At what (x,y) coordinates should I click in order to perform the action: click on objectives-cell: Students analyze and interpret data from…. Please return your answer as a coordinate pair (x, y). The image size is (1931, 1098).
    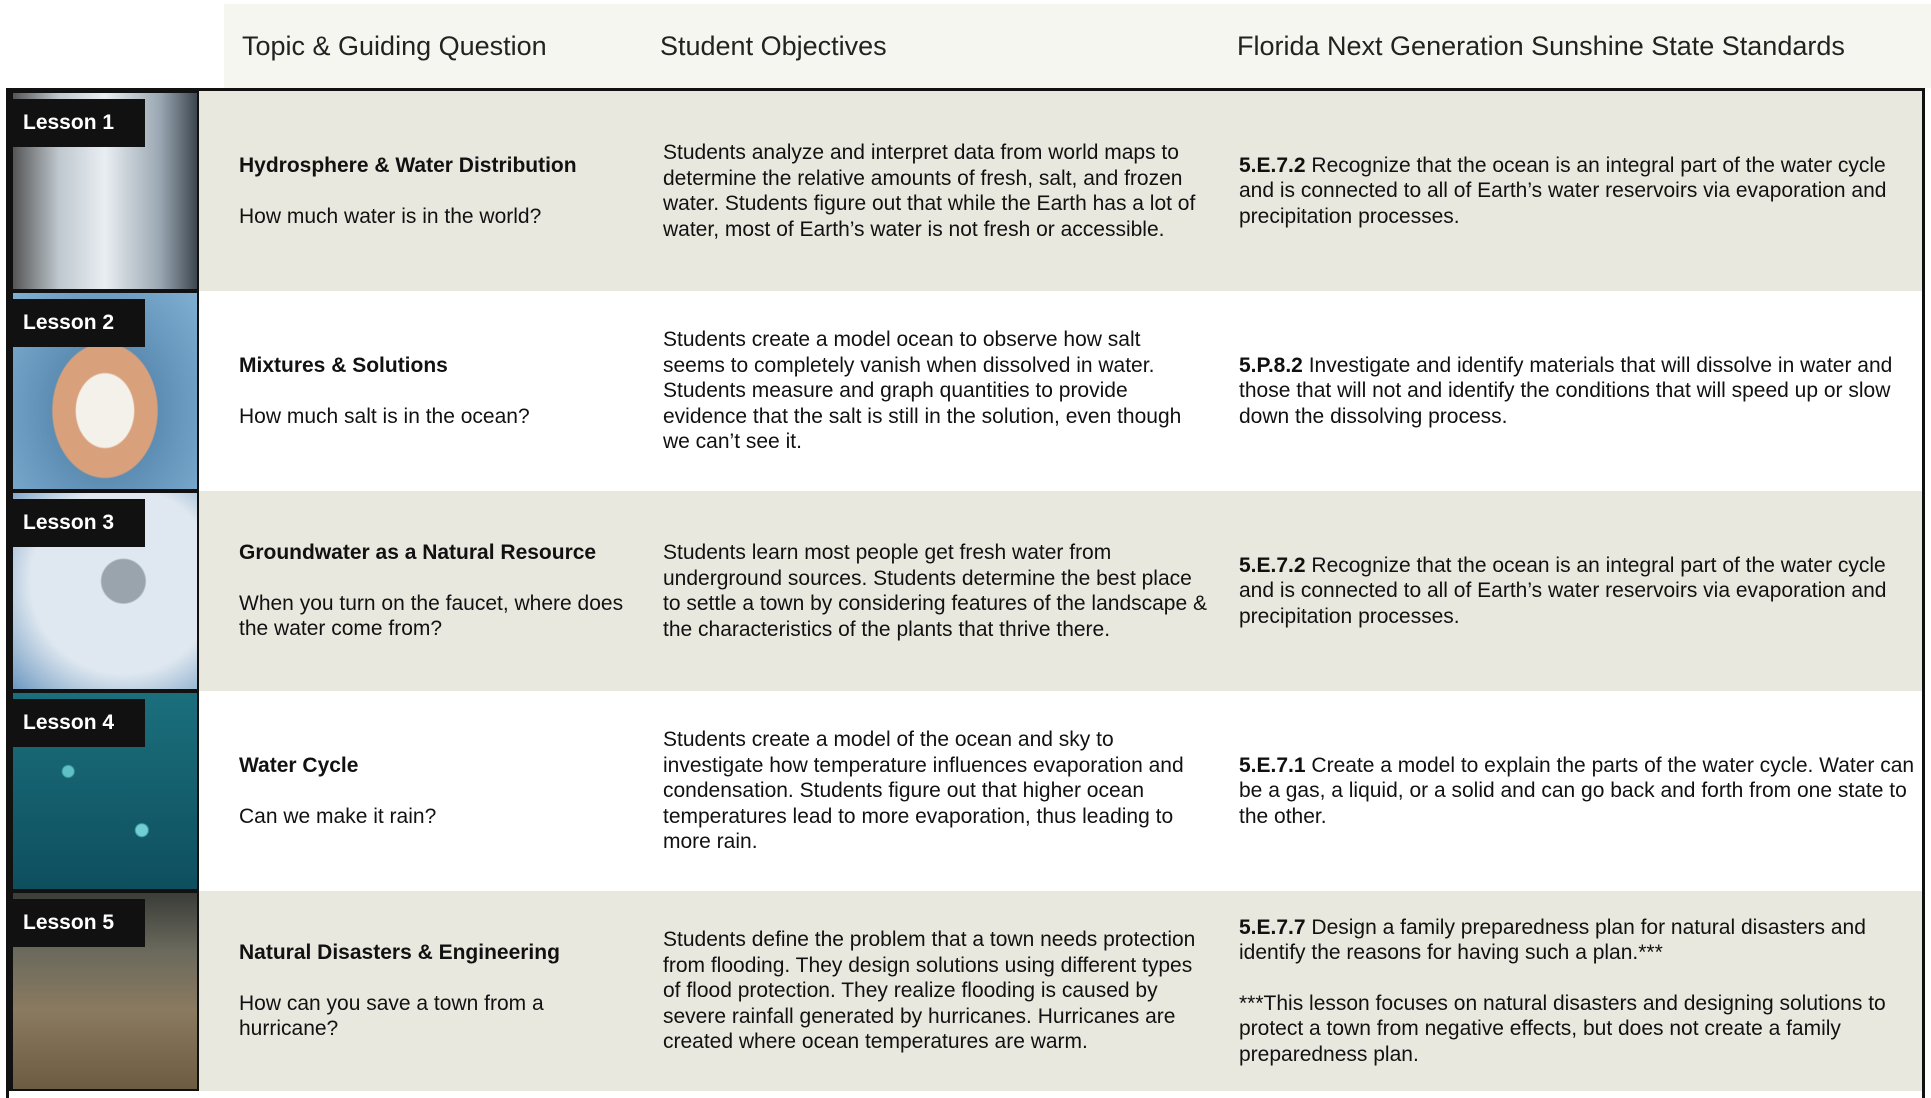
    Looking at the image, I should click on (935, 191).